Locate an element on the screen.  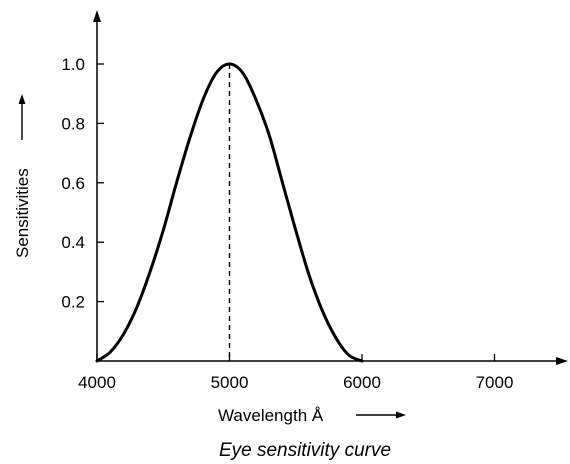
y-tick-label-0.6: 0.6 is located at coordinates (73, 183).